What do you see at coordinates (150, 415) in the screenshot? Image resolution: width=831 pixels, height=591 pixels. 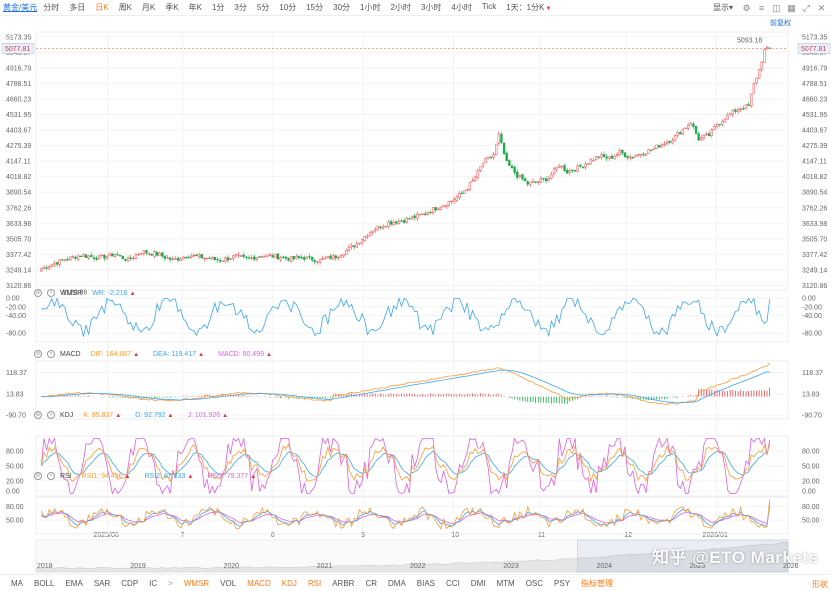 I see `kdj-value-text: D: 92.792` at bounding box center [150, 415].